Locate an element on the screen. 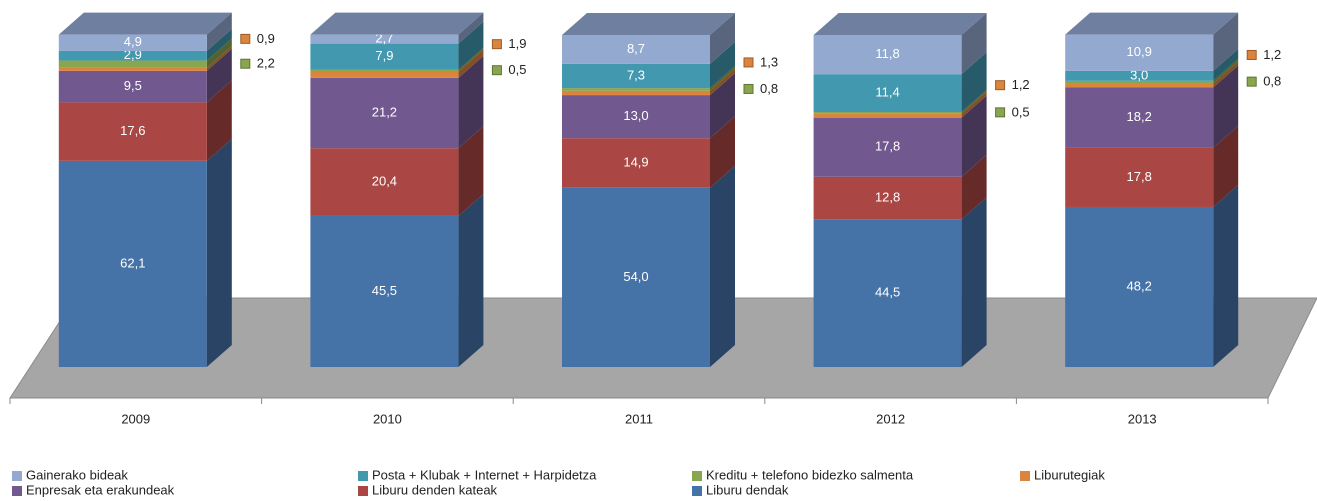  data-label: 13,0 is located at coordinates (635, 115).